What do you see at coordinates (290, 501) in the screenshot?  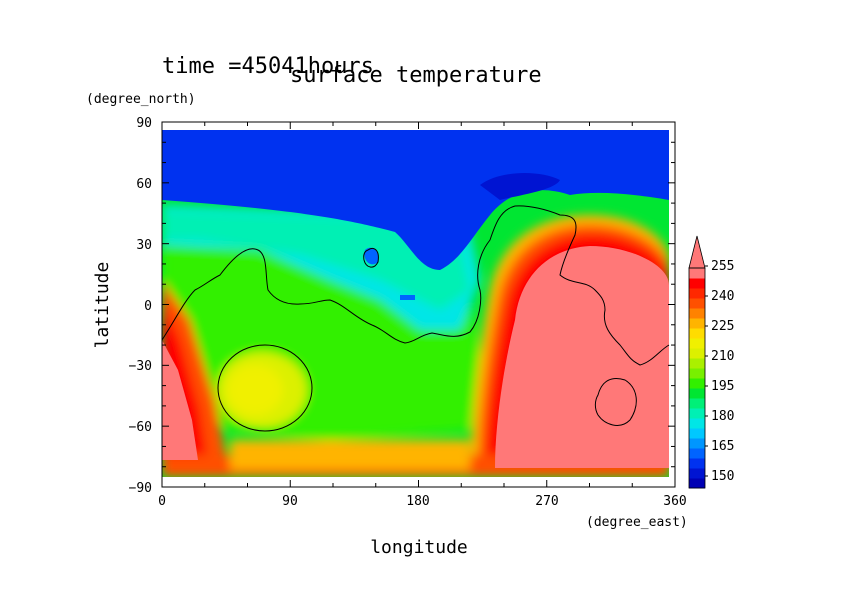 I see `x-tick-label: 90` at bounding box center [290, 501].